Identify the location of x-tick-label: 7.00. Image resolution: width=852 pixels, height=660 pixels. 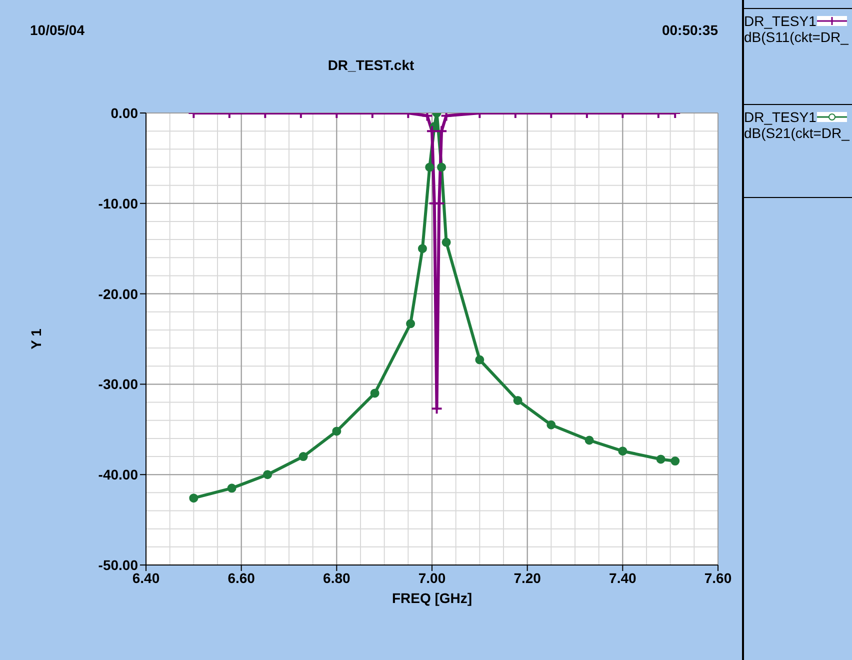
(432, 578).